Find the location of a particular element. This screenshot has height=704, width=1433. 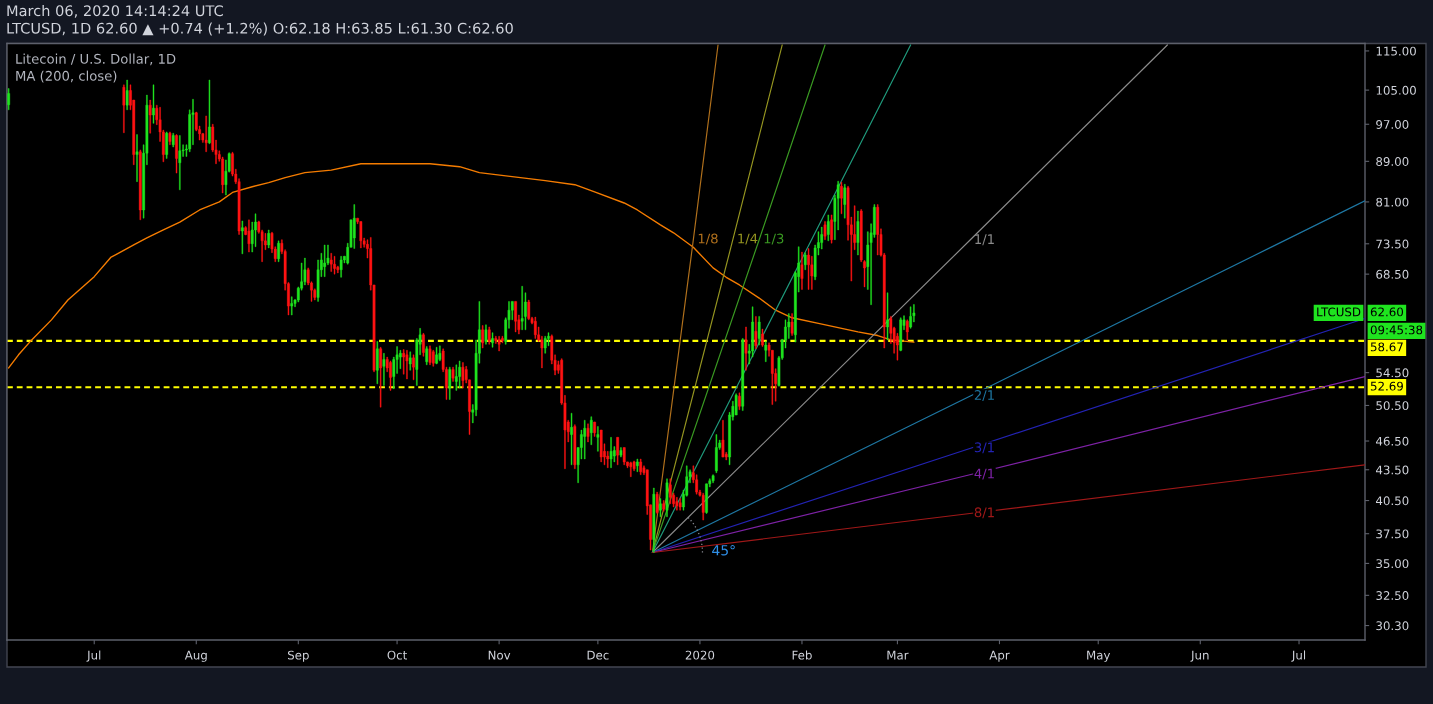

x-tick-label: Apr is located at coordinates (999, 656).